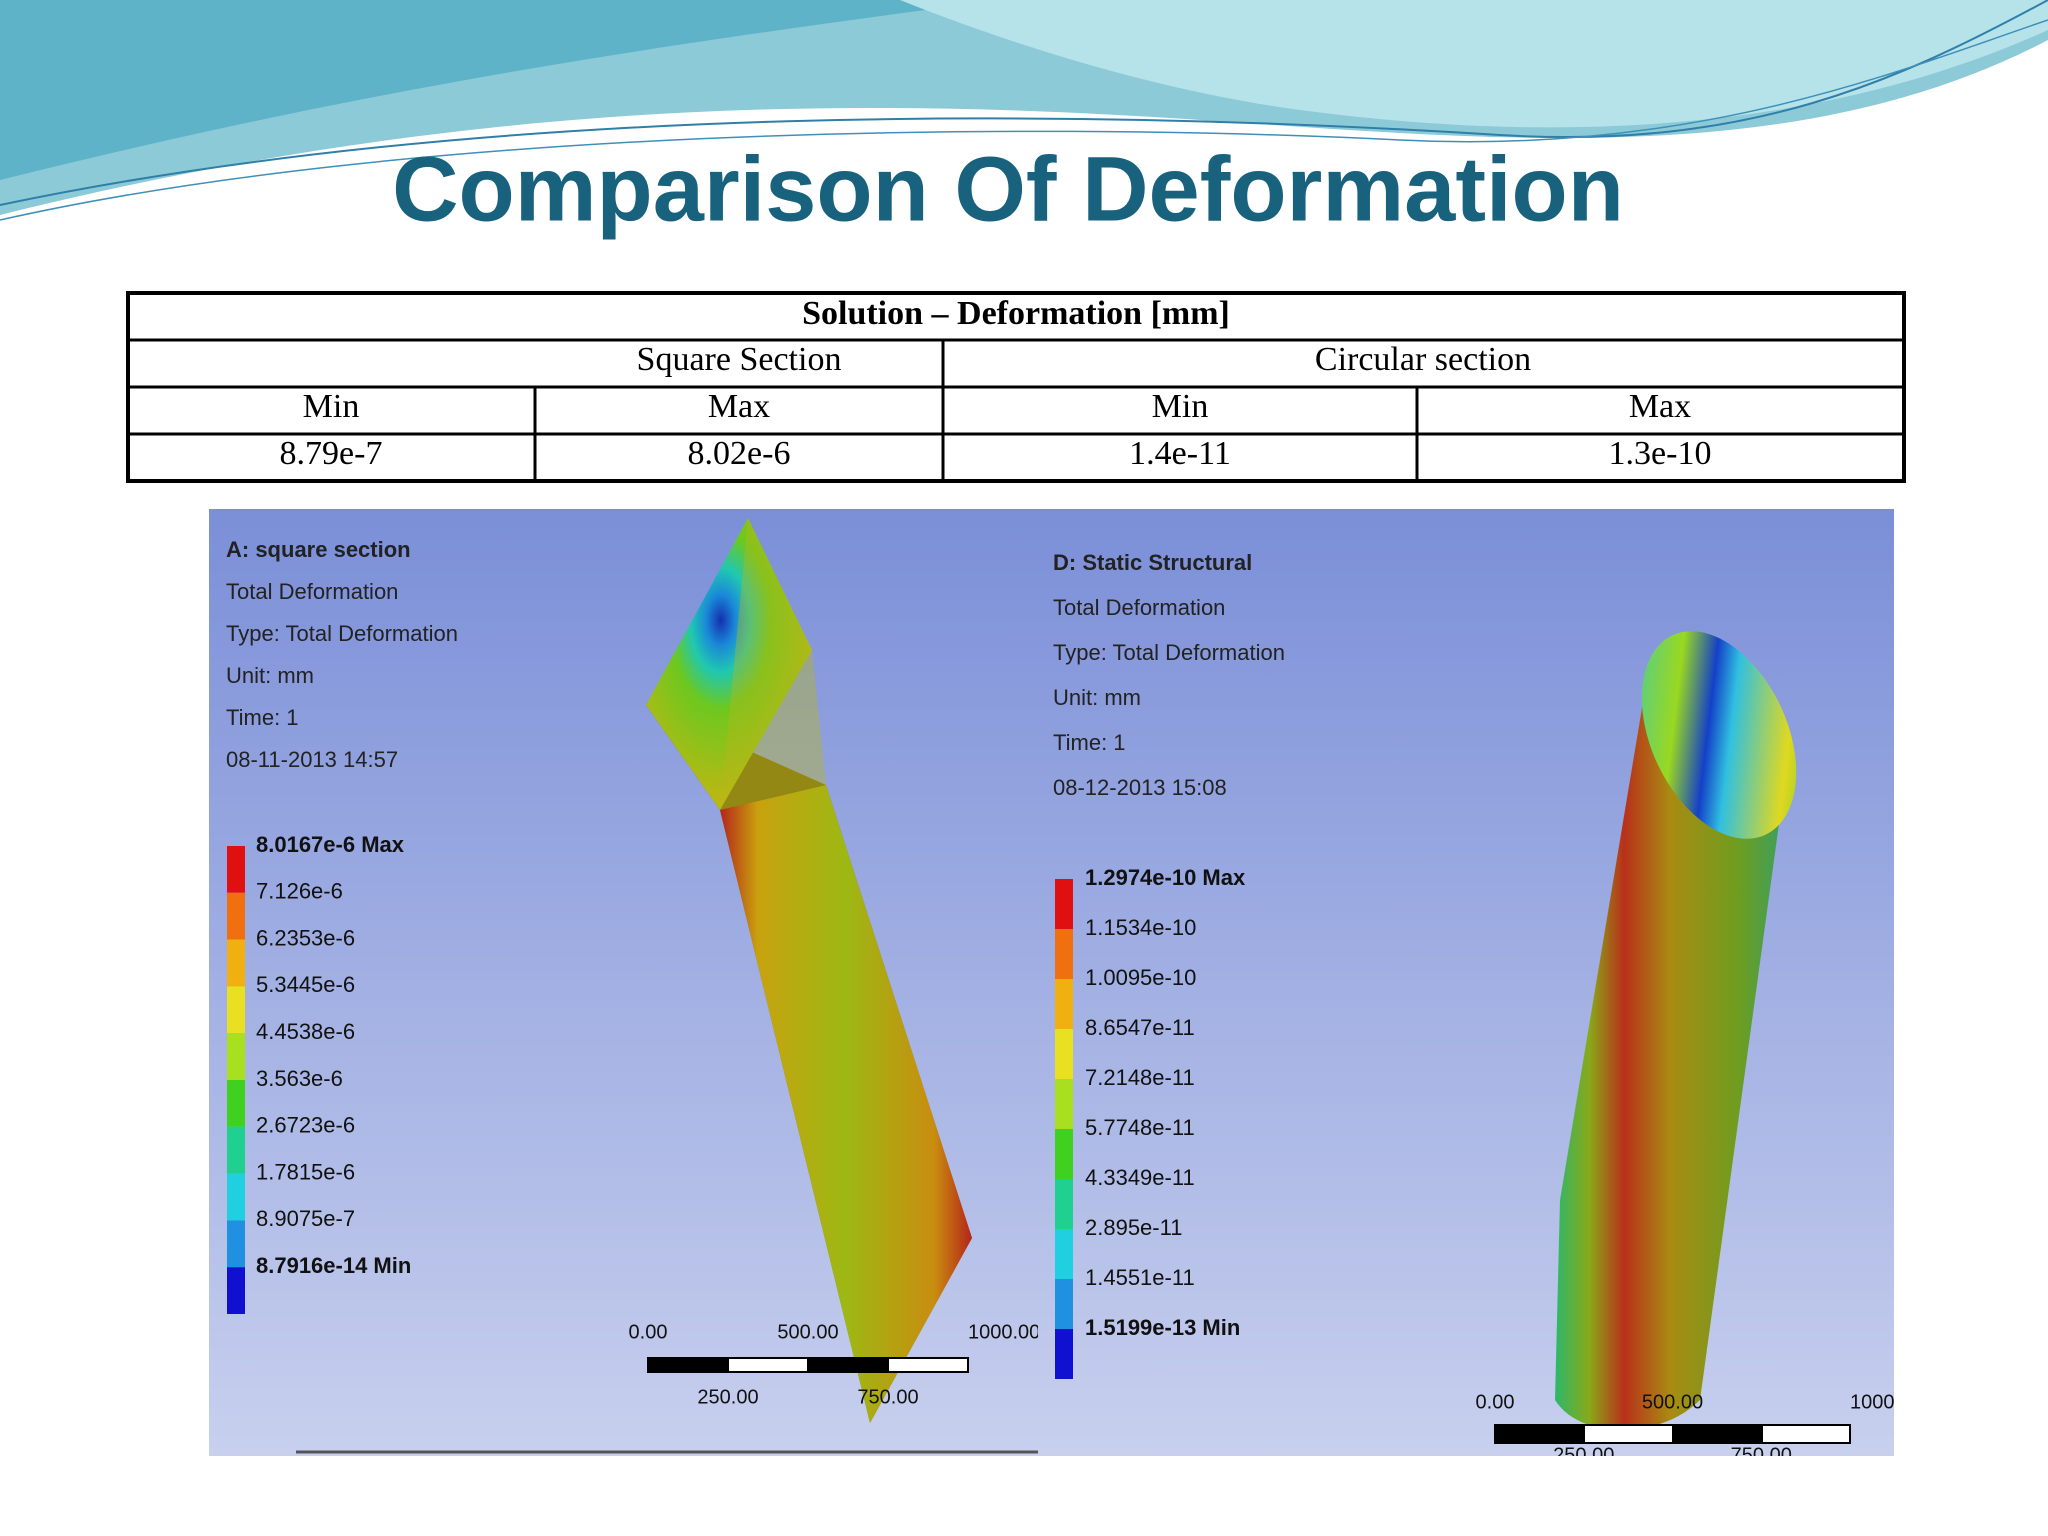  What do you see at coordinates (305, 1218) in the screenshot?
I see `legend-label: 8.9075e-7` at bounding box center [305, 1218].